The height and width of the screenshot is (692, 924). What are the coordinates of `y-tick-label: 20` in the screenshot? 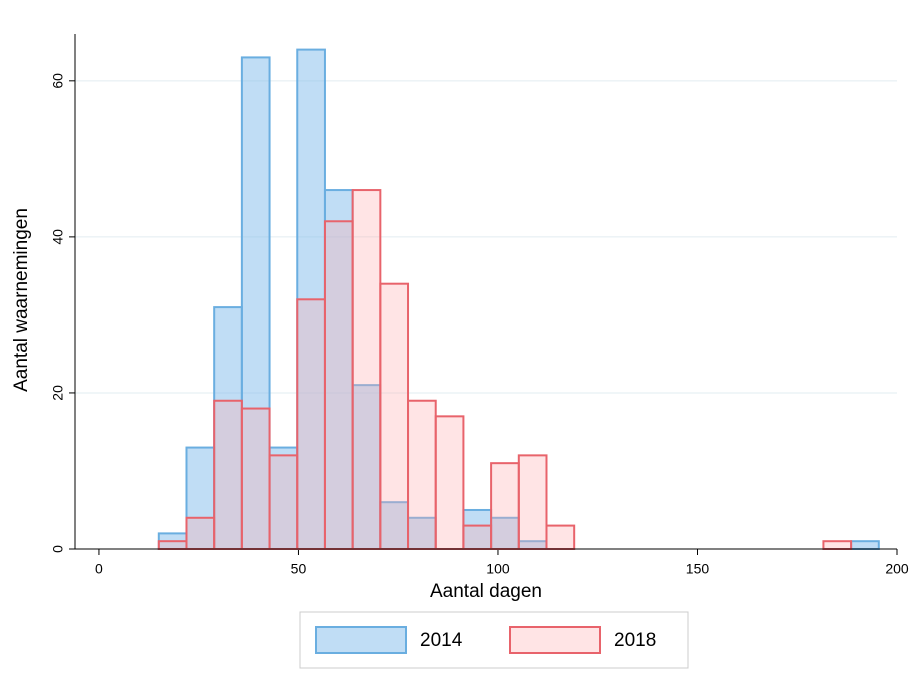 It's located at (58, 393).